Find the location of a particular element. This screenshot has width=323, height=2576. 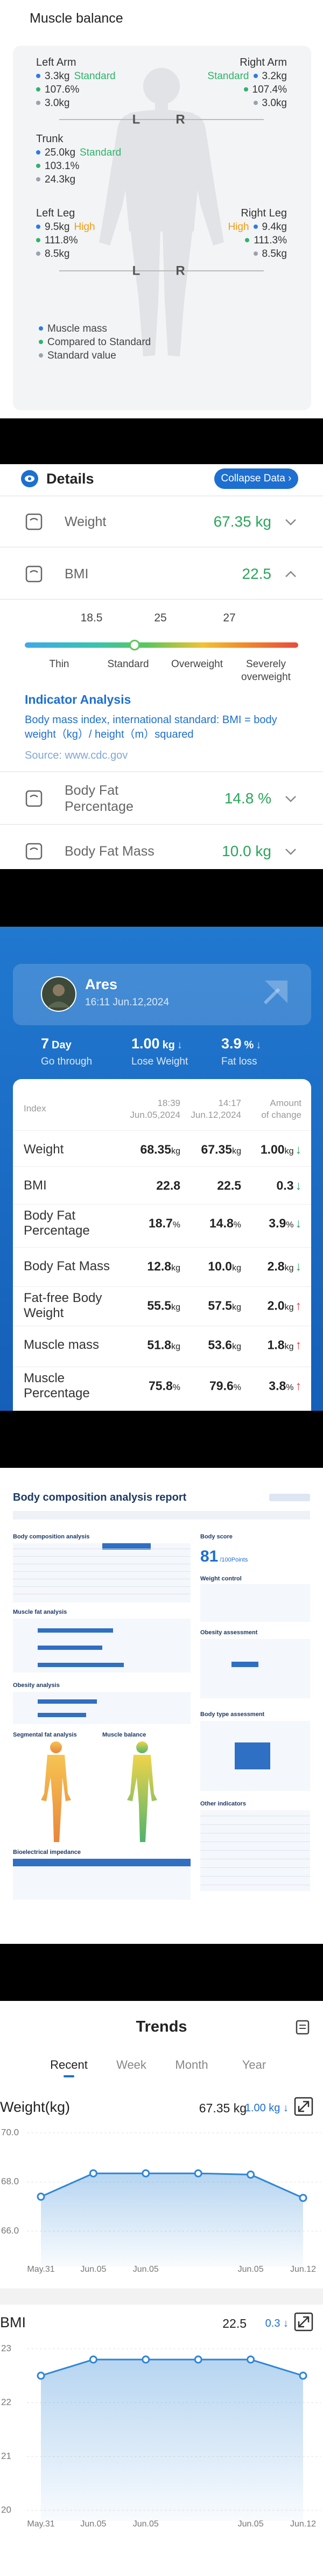

report-heading: Weight control is located at coordinates (221, 1579).